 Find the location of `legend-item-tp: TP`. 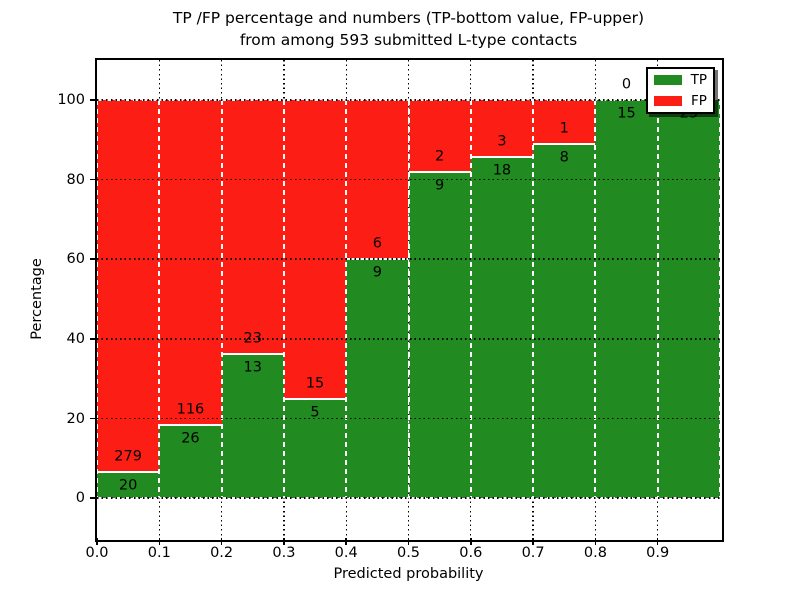

legend-item-tp: TP is located at coordinates (680, 80).